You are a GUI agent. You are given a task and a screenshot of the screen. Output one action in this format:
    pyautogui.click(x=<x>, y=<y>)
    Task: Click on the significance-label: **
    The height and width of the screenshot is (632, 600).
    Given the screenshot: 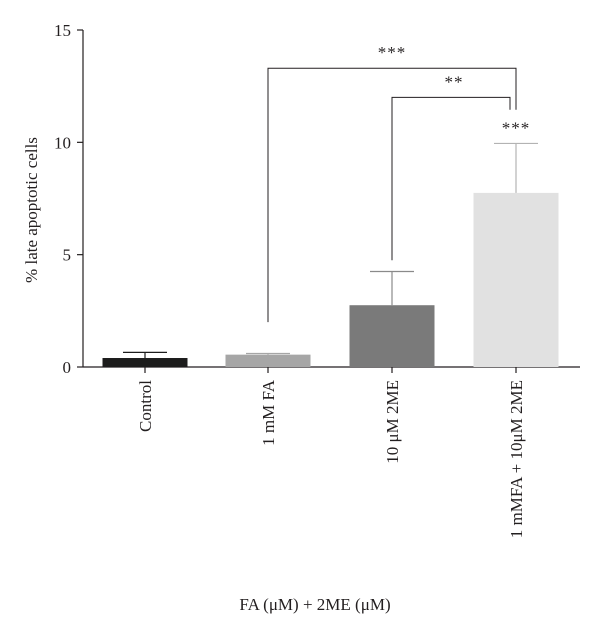 What is the action you would take?
    pyautogui.click(x=454, y=81)
    